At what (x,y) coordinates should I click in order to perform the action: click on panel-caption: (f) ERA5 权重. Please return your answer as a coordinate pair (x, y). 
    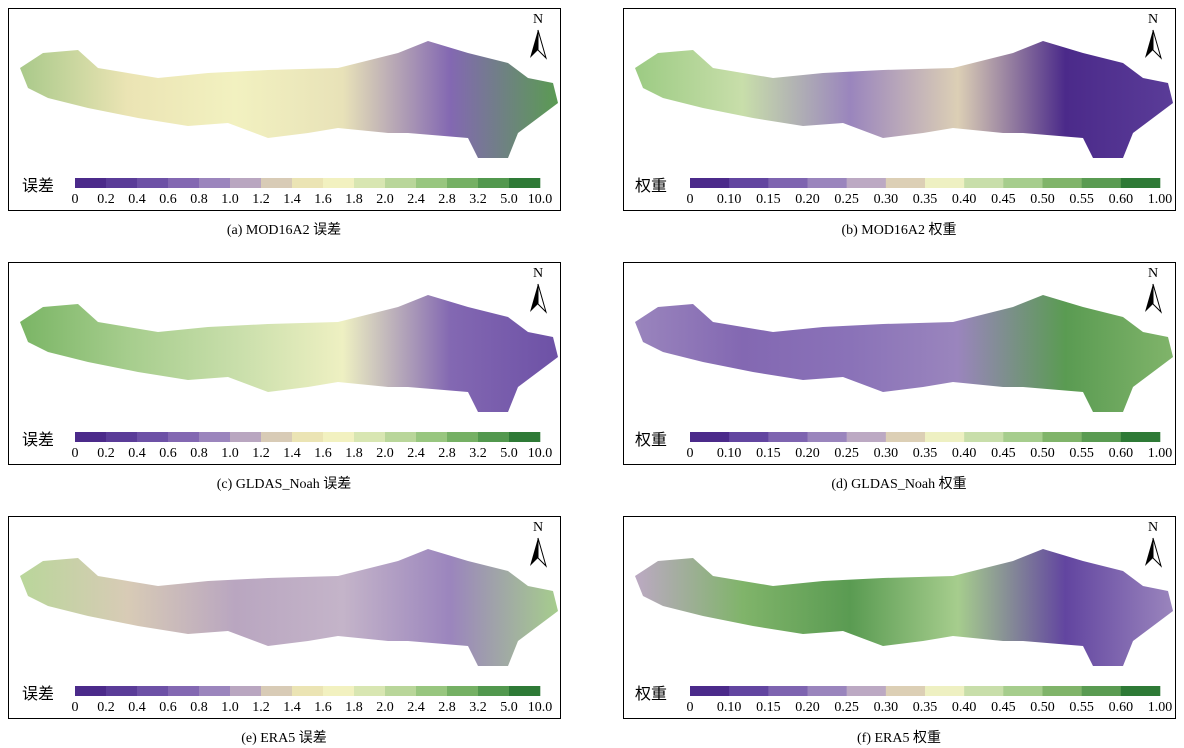
    Looking at the image, I should click on (899, 738).